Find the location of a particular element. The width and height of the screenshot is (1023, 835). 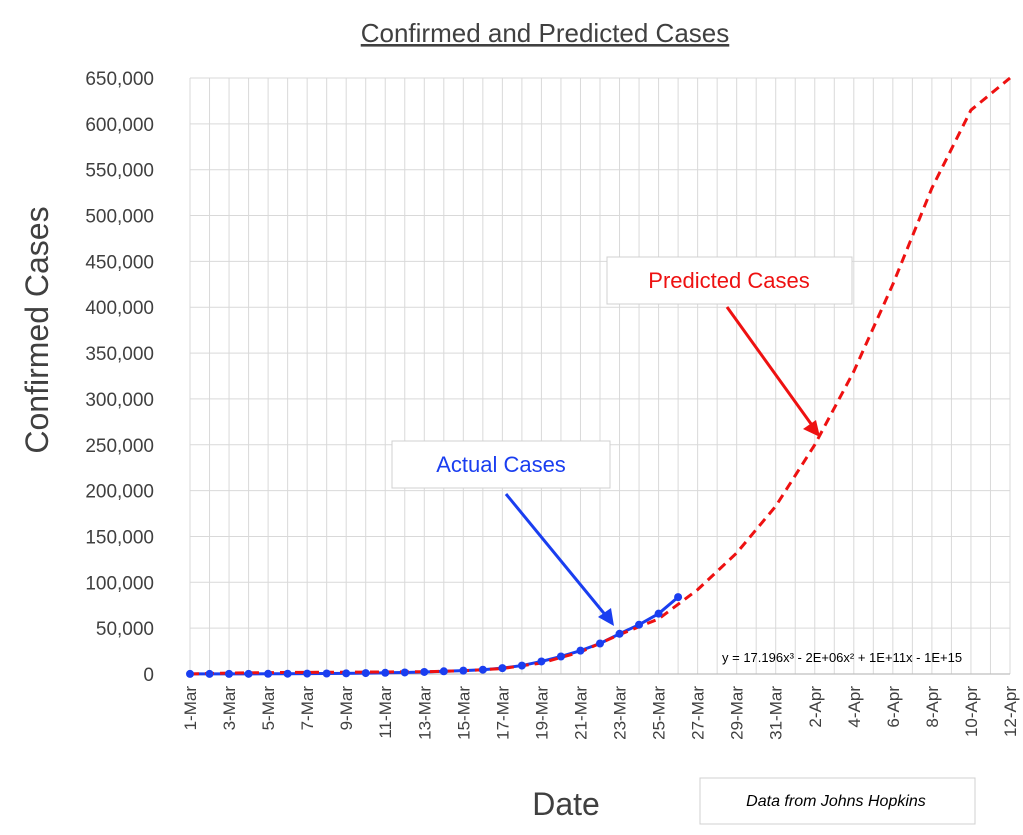

x-tick-label: 27-Mar is located at coordinates (698, 713).